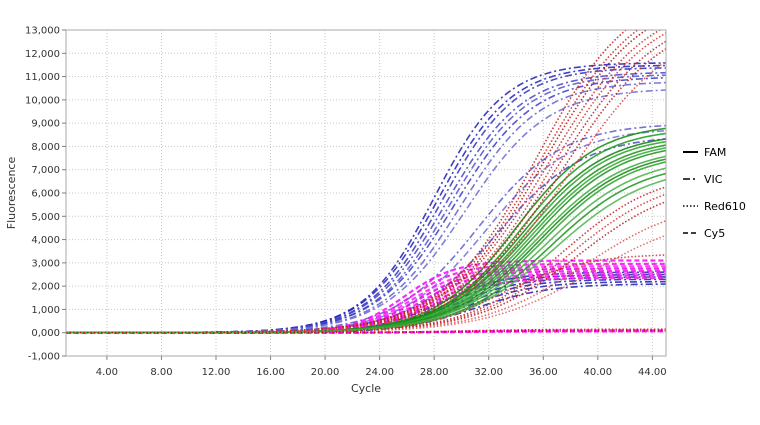  What do you see at coordinates (45, 287) in the screenshot?
I see `y-tick-label: 2,000` at bounding box center [45, 287].